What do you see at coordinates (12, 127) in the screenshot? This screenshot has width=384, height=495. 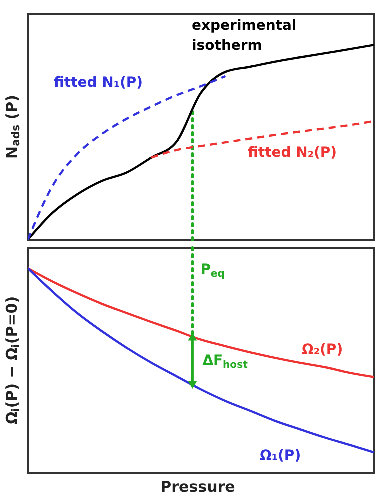 I see `y-axis-title: Nads (P)` at bounding box center [12, 127].